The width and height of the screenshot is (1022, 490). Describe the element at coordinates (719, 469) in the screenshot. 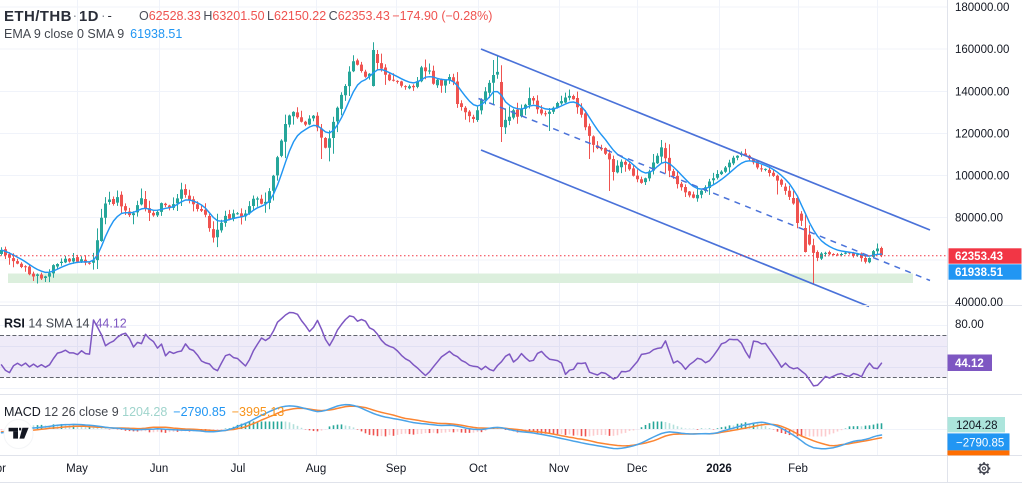

I see `svg-text: 2026` at that location.